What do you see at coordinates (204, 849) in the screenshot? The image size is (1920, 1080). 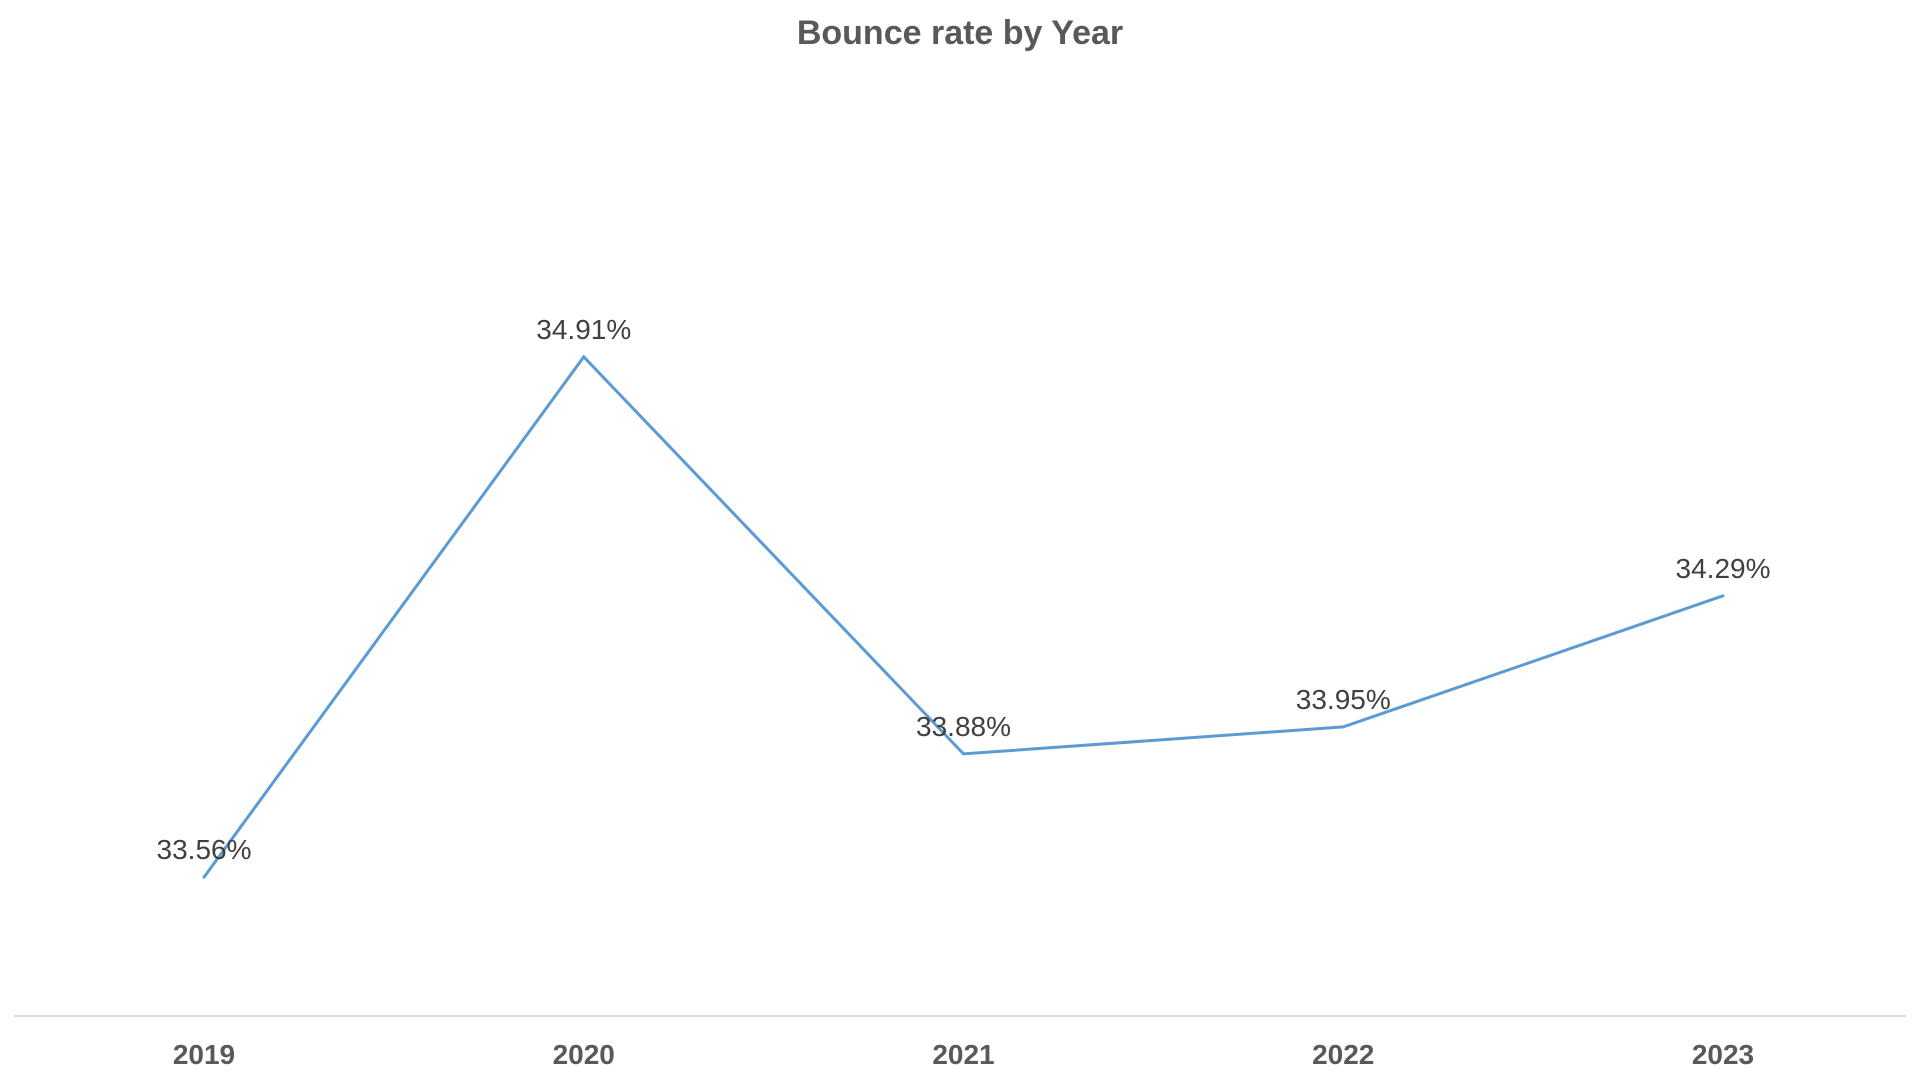 I see `data-label-2019: 33.56%` at bounding box center [204, 849].